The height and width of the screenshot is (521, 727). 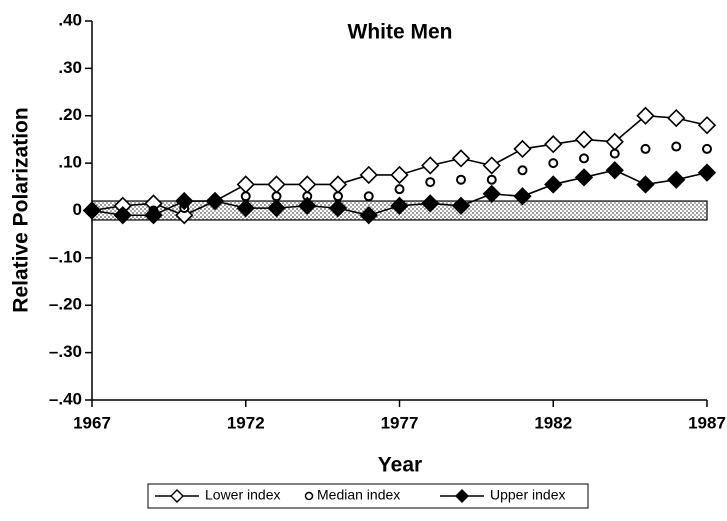 What do you see at coordinates (400, 32) in the screenshot?
I see `chart-title: White Men` at bounding box center [400, 32].